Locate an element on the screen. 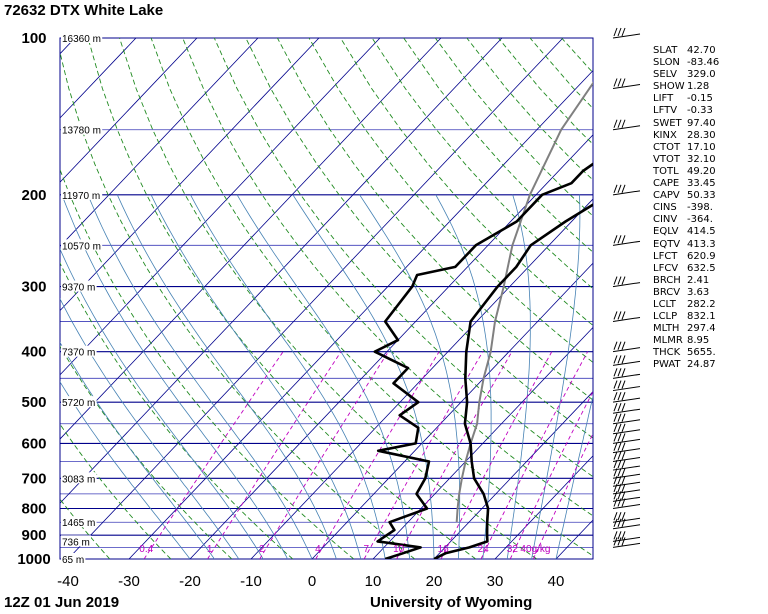 The image size is (768, 614). index-value: 413.3 is located at coordinates (701, 244).